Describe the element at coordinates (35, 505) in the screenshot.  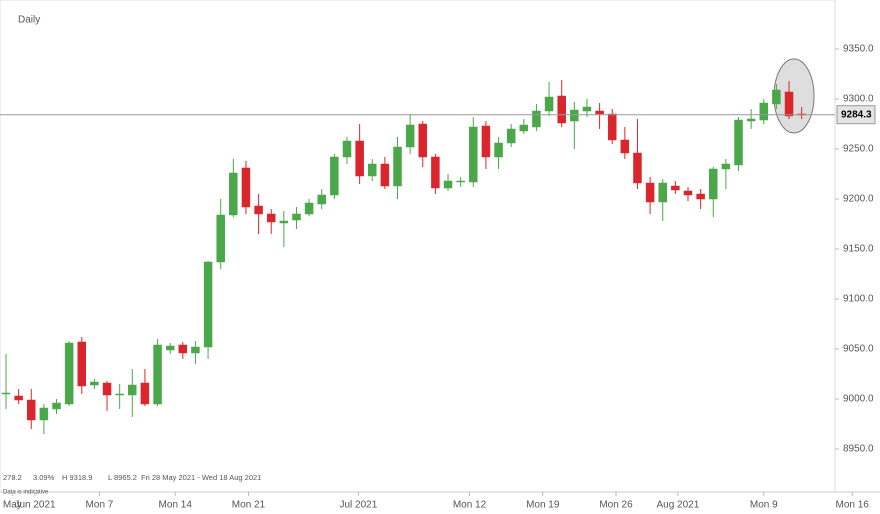
I see `x-tick-label: Jun 2021` at that location.